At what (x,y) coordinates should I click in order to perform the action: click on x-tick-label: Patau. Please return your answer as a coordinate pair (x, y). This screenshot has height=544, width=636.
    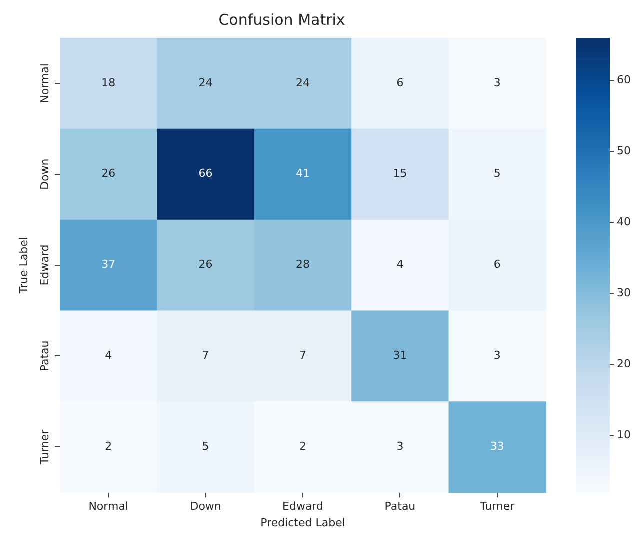
    Looking at the image, I should click on (400, 507).